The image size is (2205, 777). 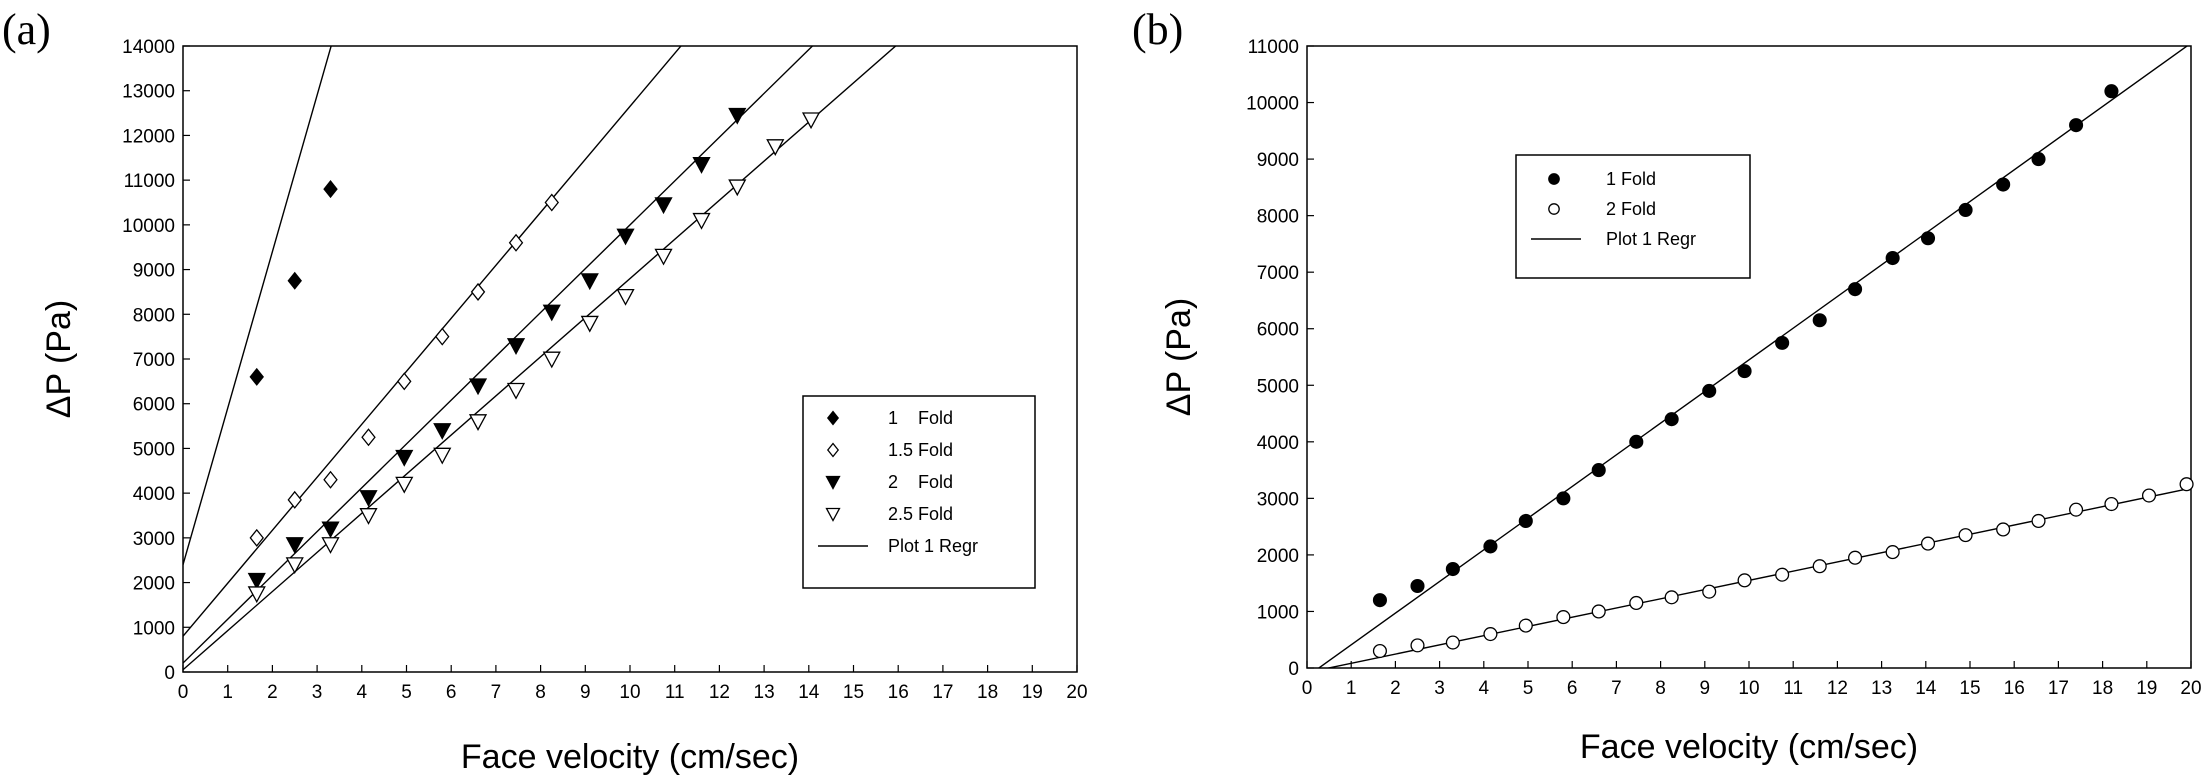 What do you see at coordinates (675, 692) in the screenshot?
I see `x-tick-label: 11` at bounding box center [675, 692].